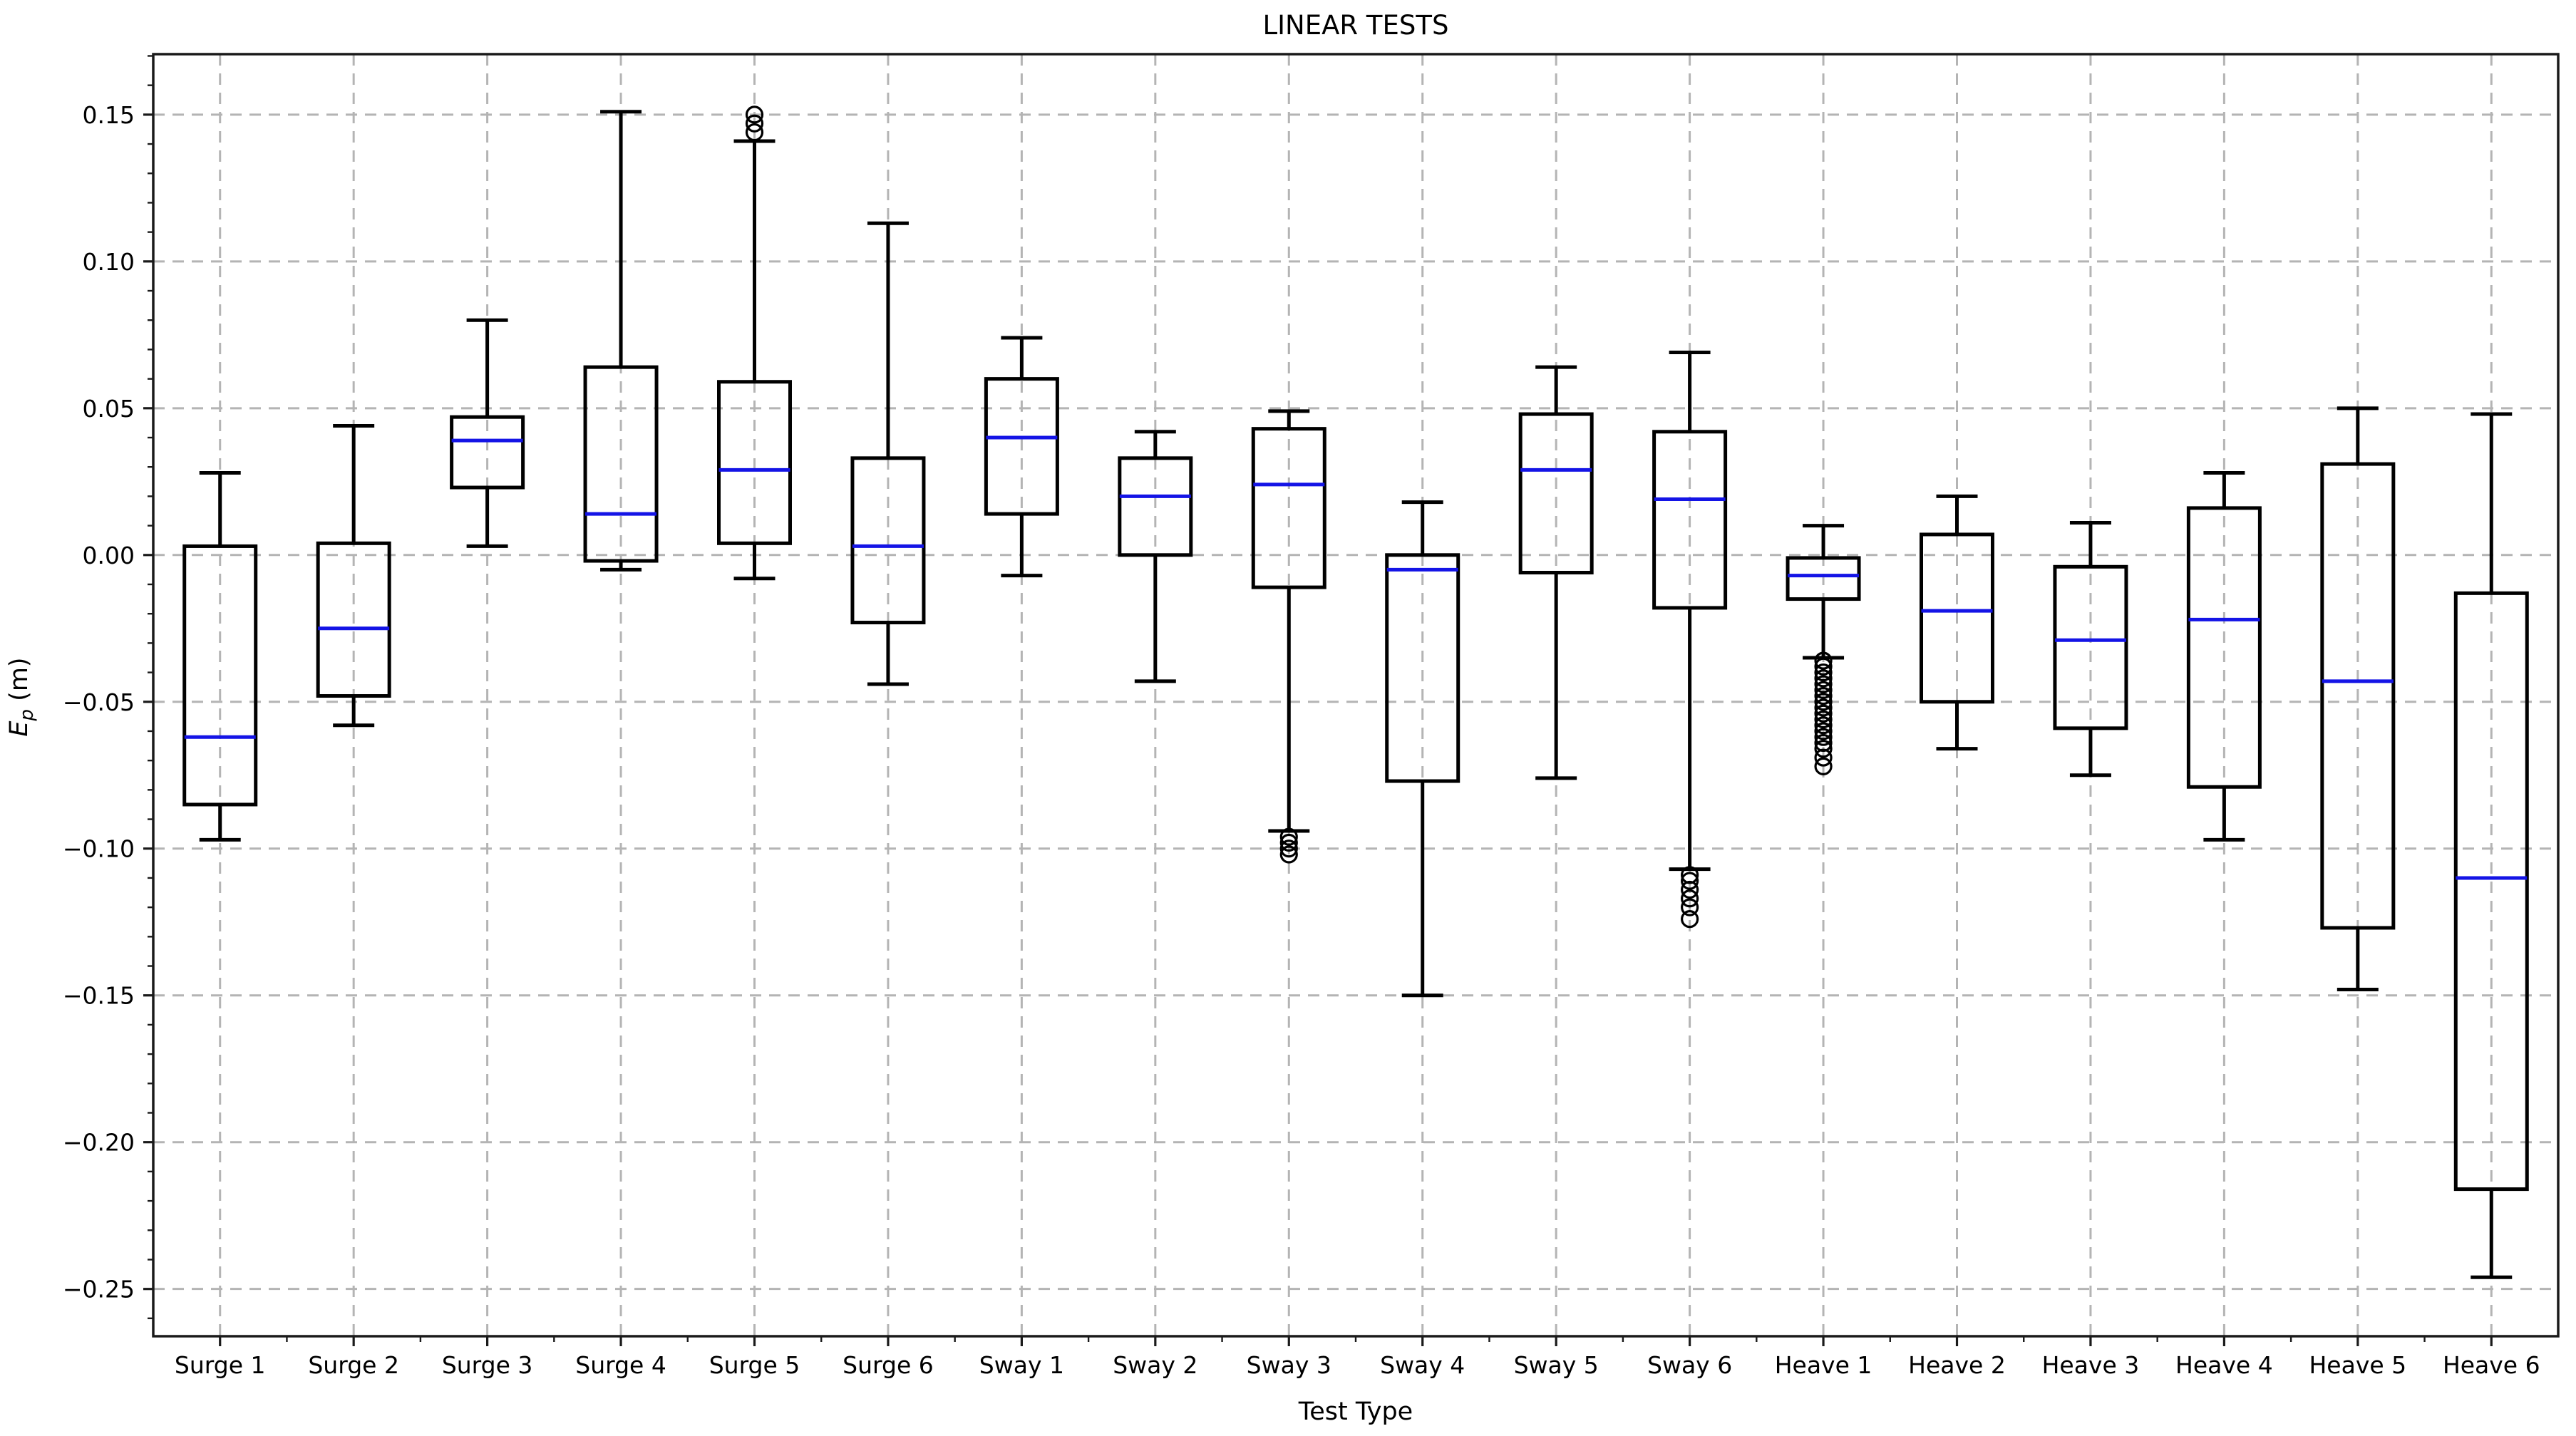 This screenshot has width=2576, height=1436. Describe the element at coordinates (2357, 1365) in the screenshot. I see `x-tick-label: Heave 5` at that location.